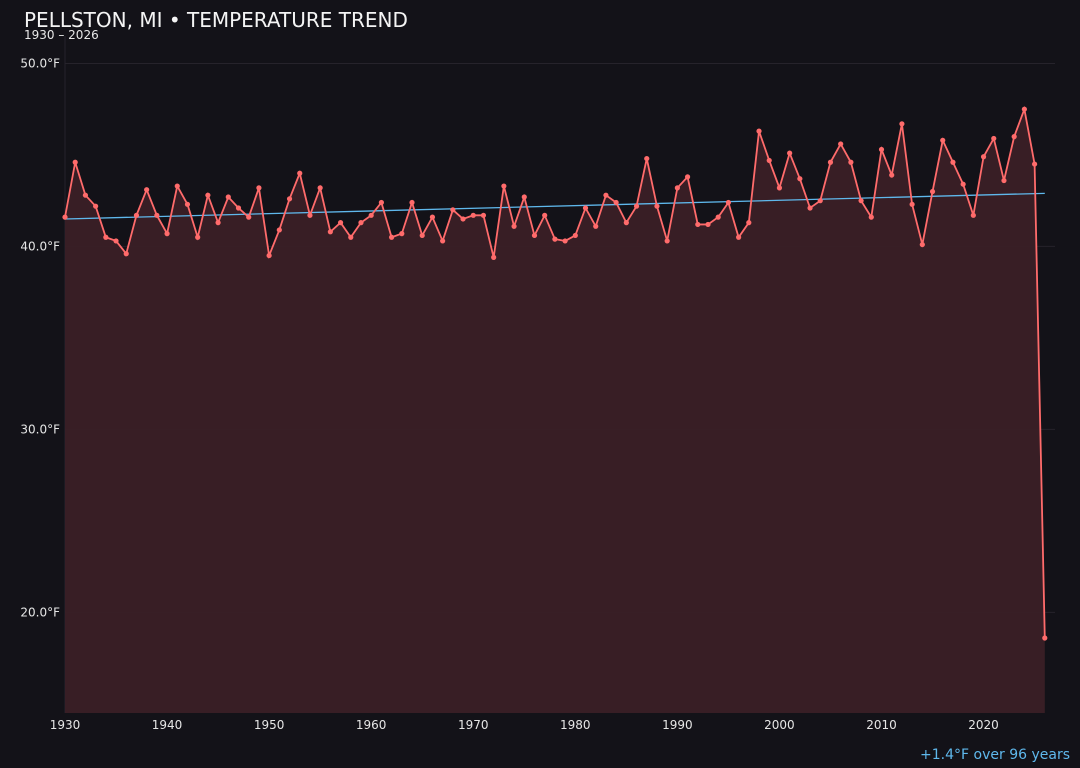 The height and width of the screenshot is (768, 1080). Describe the element at coordinates (167, 725) in the screenshot. I see `x-tick-label: 1940` at that location.